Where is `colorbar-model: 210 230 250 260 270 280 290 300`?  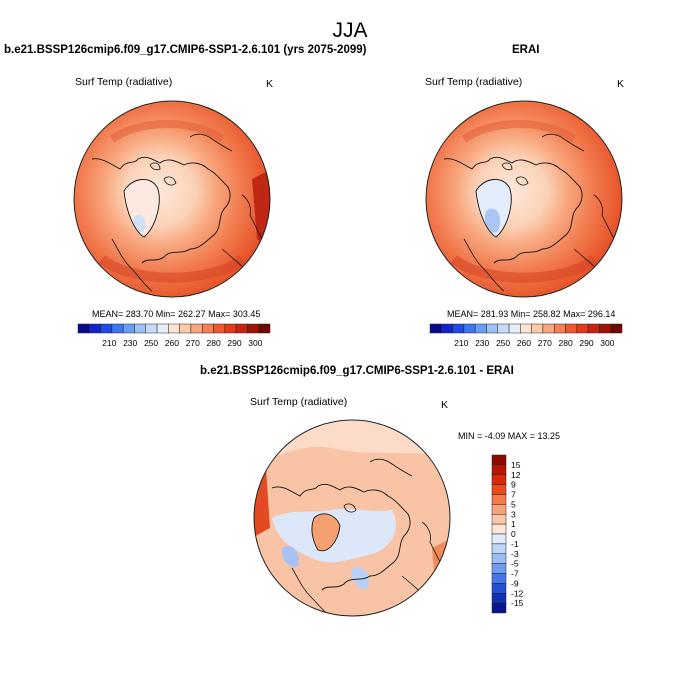 colorbar-model: 210 230 250 260 270 280 290 300 is located at coordinates (174, 335).